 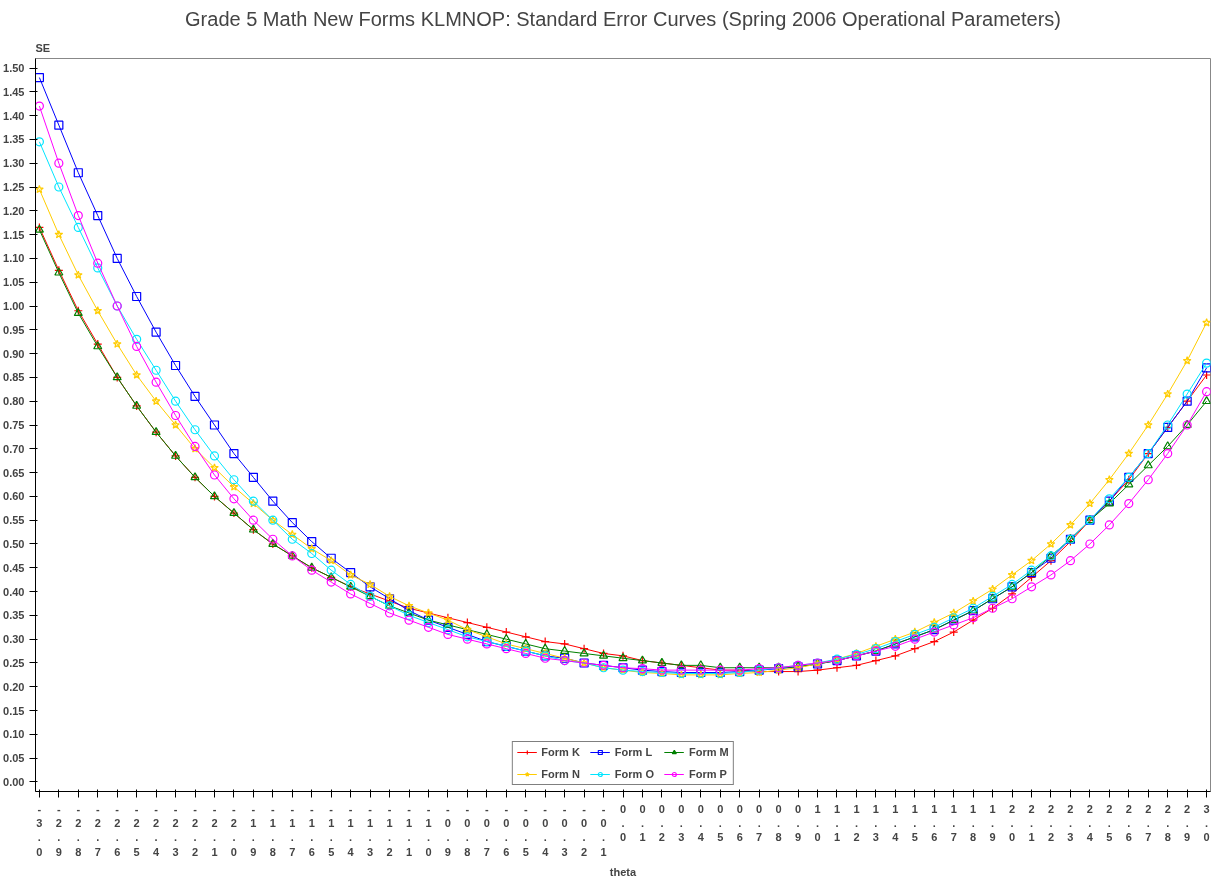 I want to click on x-tick-label: -0.6, so click(x=506, y=830).